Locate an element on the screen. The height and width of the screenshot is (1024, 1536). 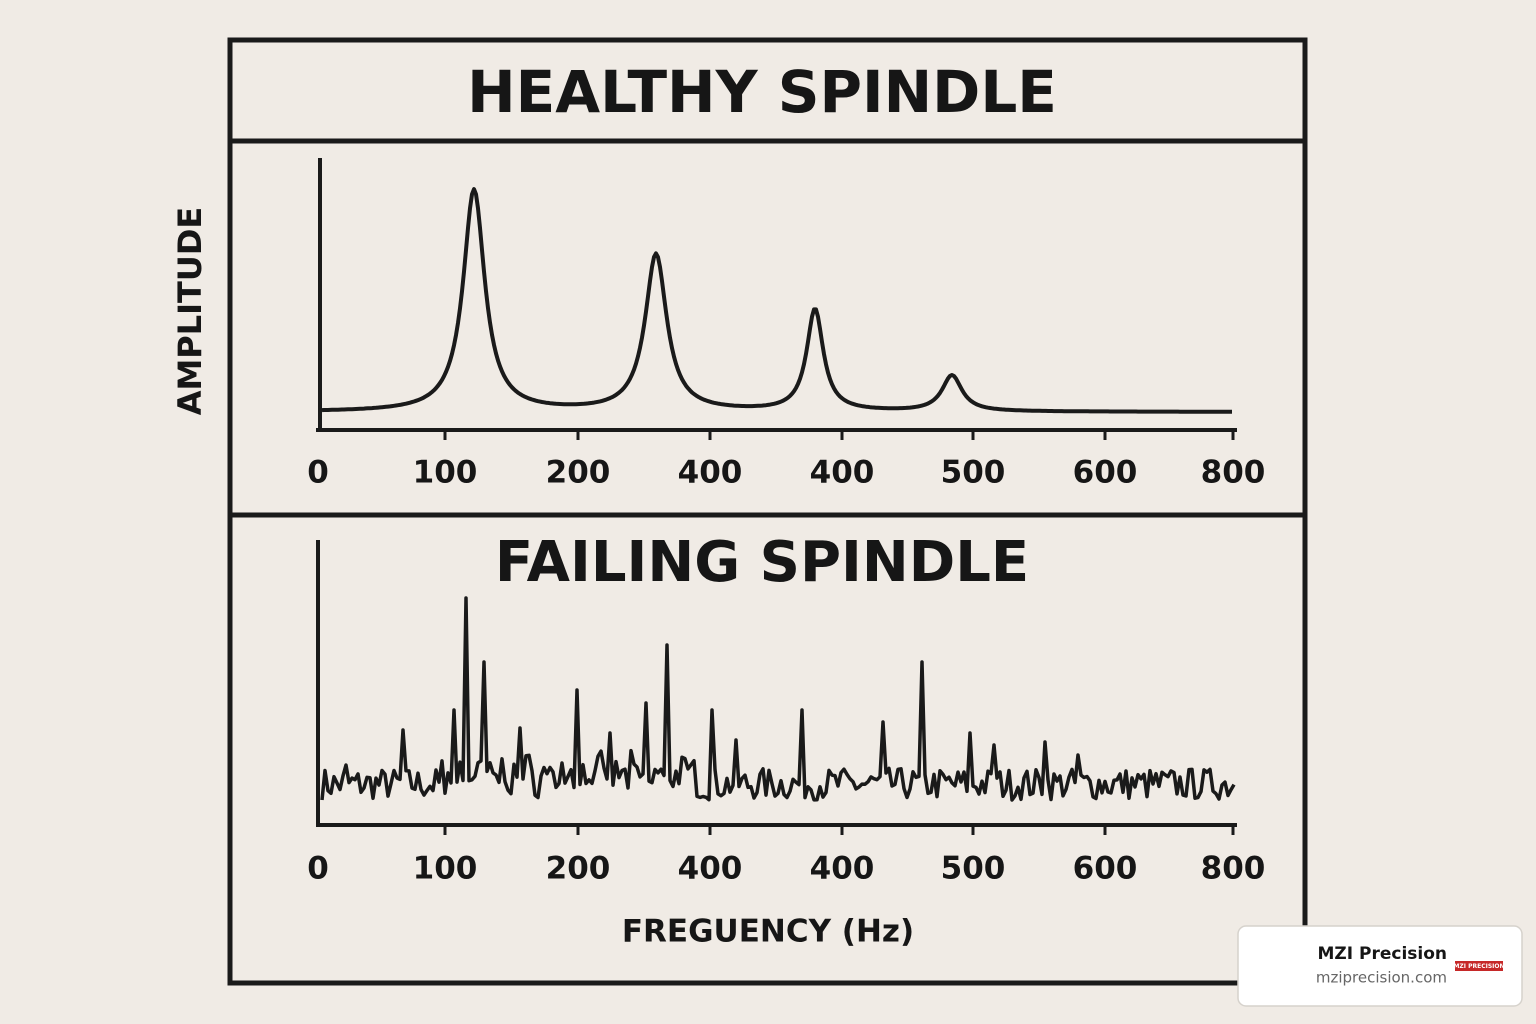
title: HEALTHY SPINDLE is located at coordinates (762, 92).